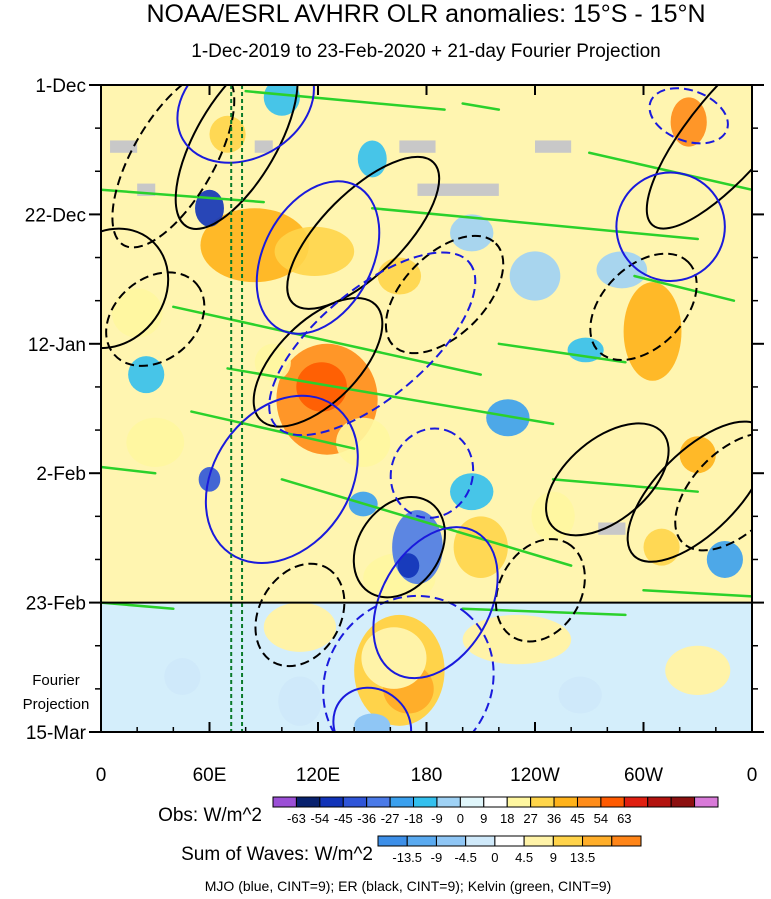  Describe the element at coordinates (507, 818) in the screenshot. I see `colorbar-level-label: 18` at that location.